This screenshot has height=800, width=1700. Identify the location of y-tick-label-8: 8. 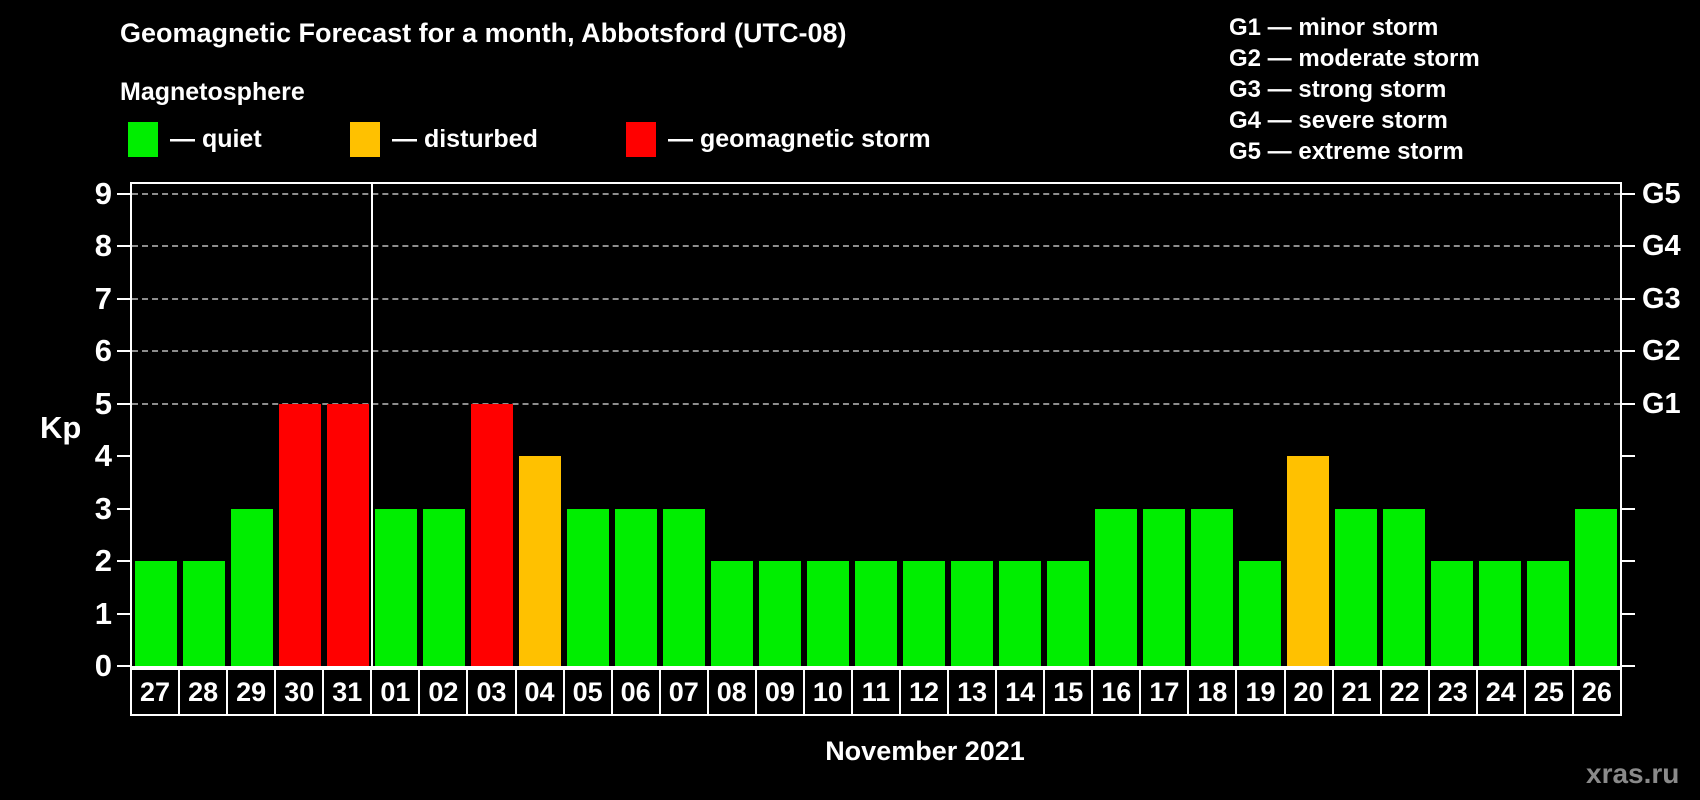
(103, 245).